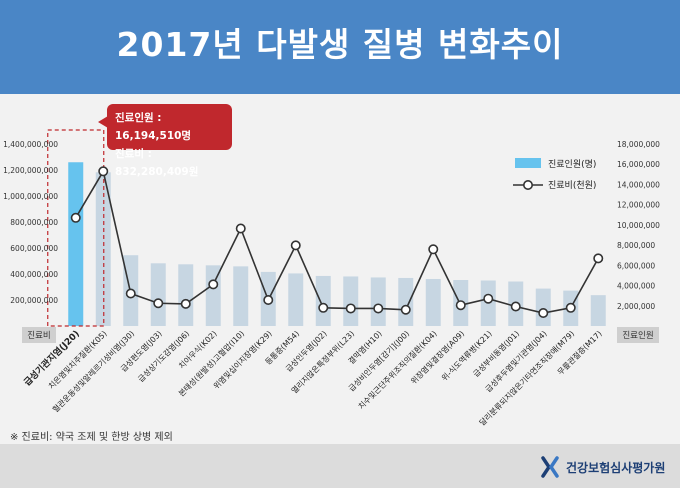 This screenshot has width=680, height=488. What do you see at coordinates (616, 467) in the screenshot?
I see `hira-logo-text: 건강보험심사평가원` at bounding box center [616, 467].